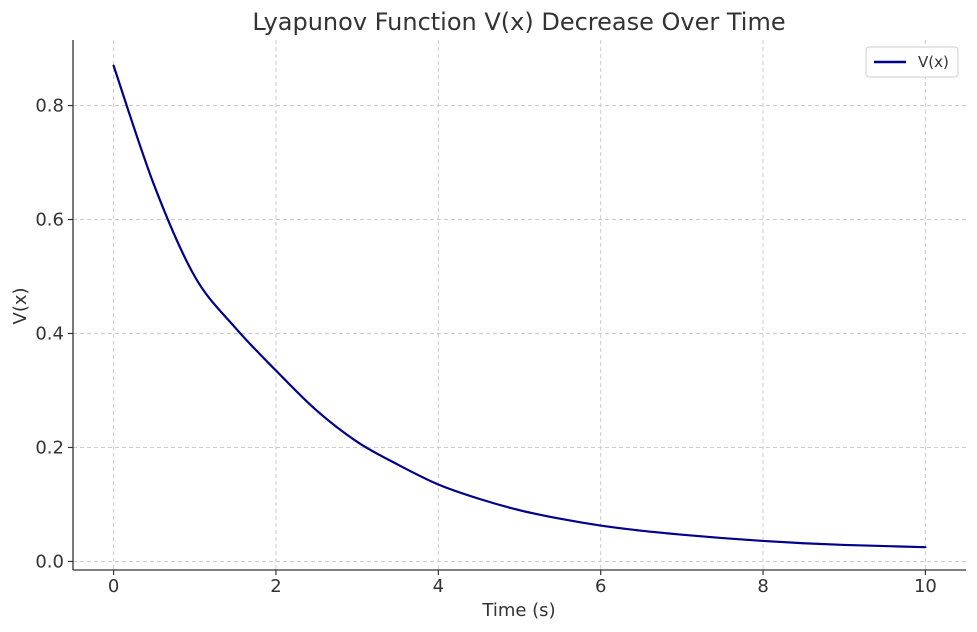 The width and height of the screenshot is (977, 632). I want to click on x-tick-label: 4, so click(438, 586).